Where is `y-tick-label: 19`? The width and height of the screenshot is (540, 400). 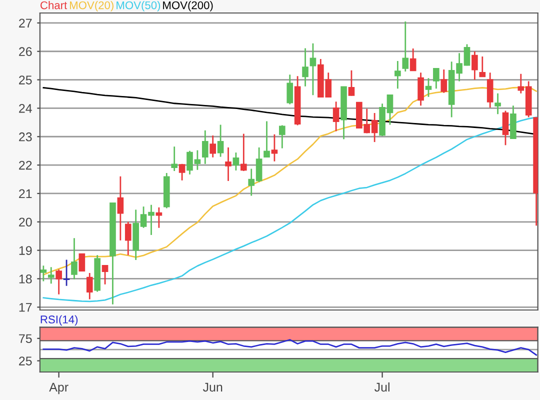
y-tick-label: 19 is located at coordinates (25, 250).